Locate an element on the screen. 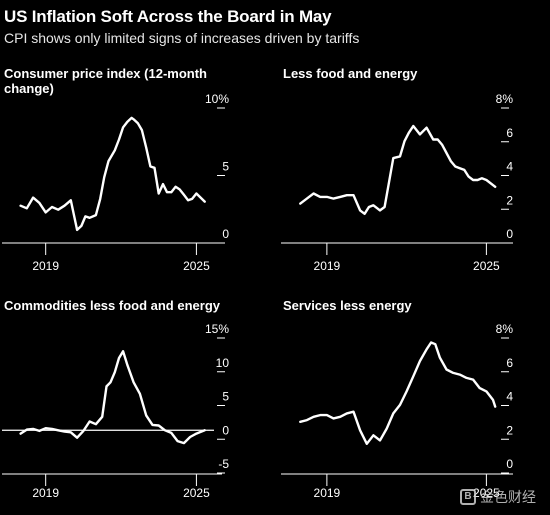  coin-logo-icon: B is located at coordinates (468, 497).